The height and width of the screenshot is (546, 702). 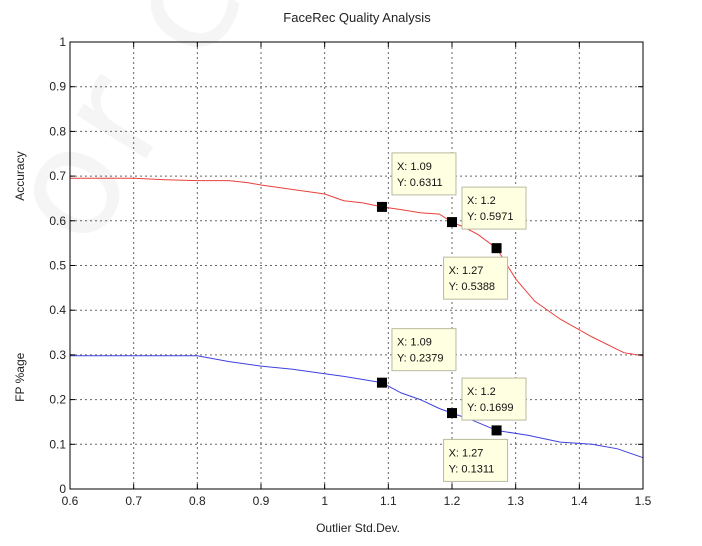 I want to click on x-tick-label: 1.1, so click(x=388, y=501).